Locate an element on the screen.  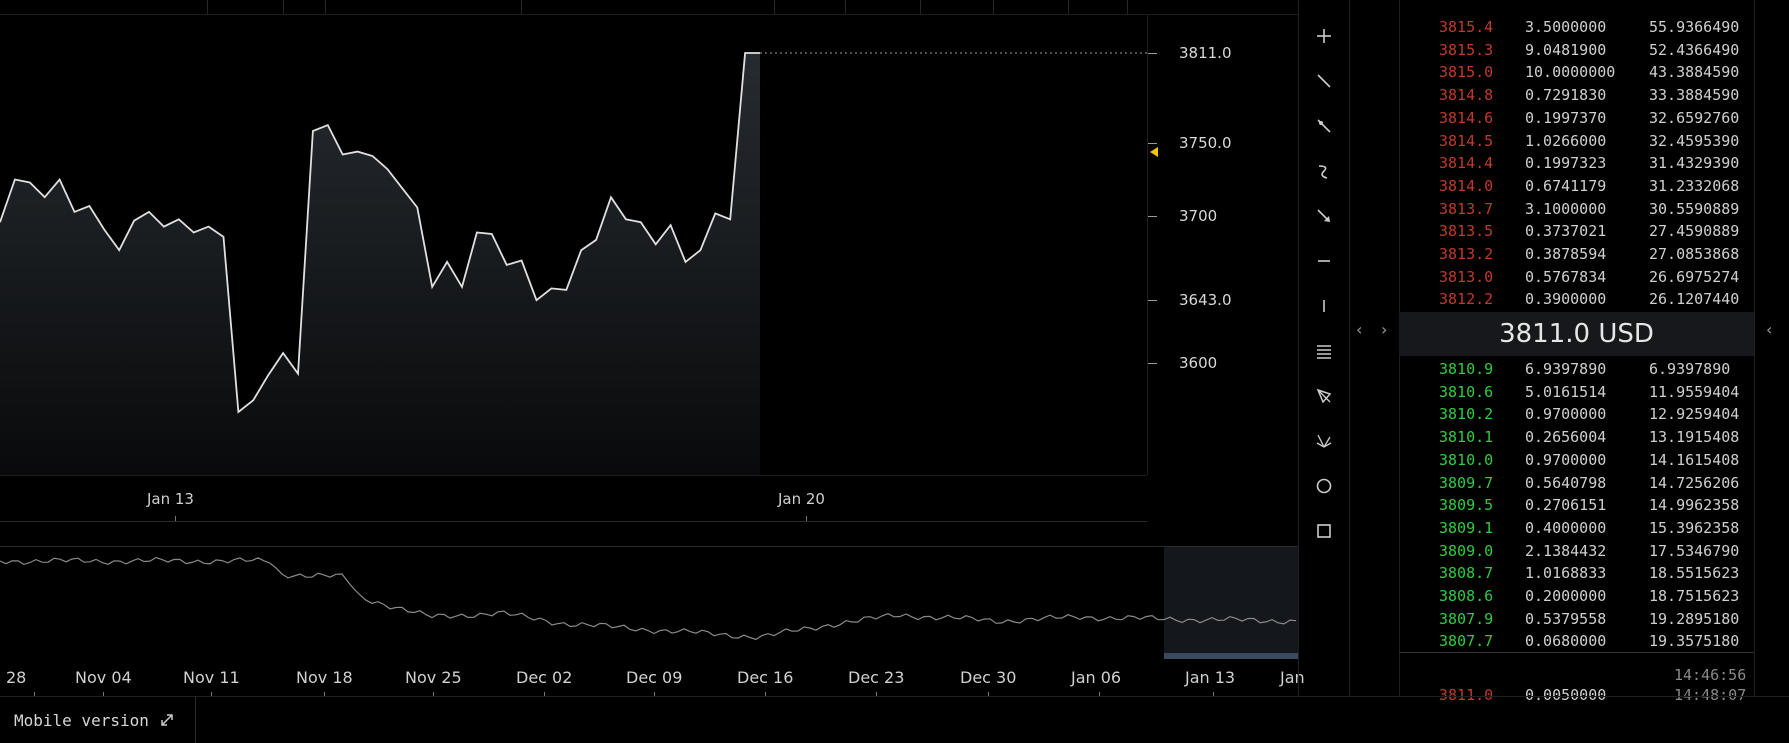
ask-price: 3814.5 is located at coordinates (1466, 140).